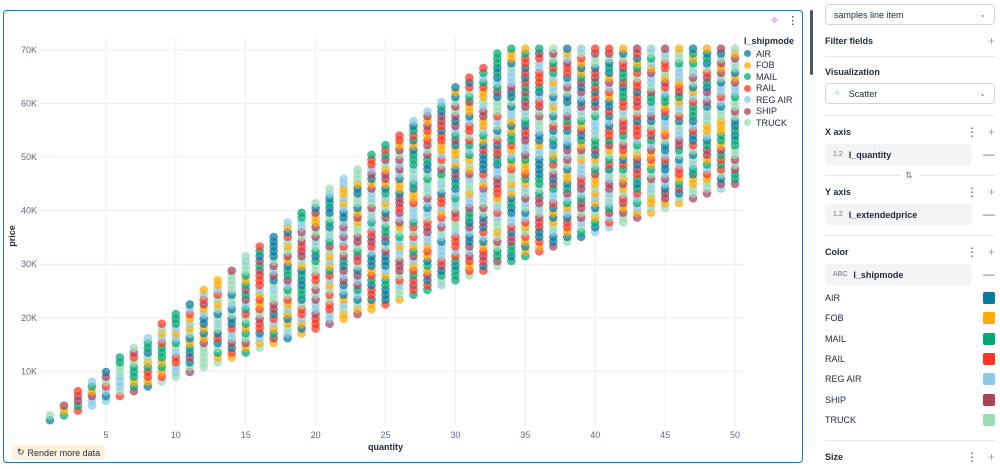  I want to click on remove-x-field-icon: —, so click(989, 154).